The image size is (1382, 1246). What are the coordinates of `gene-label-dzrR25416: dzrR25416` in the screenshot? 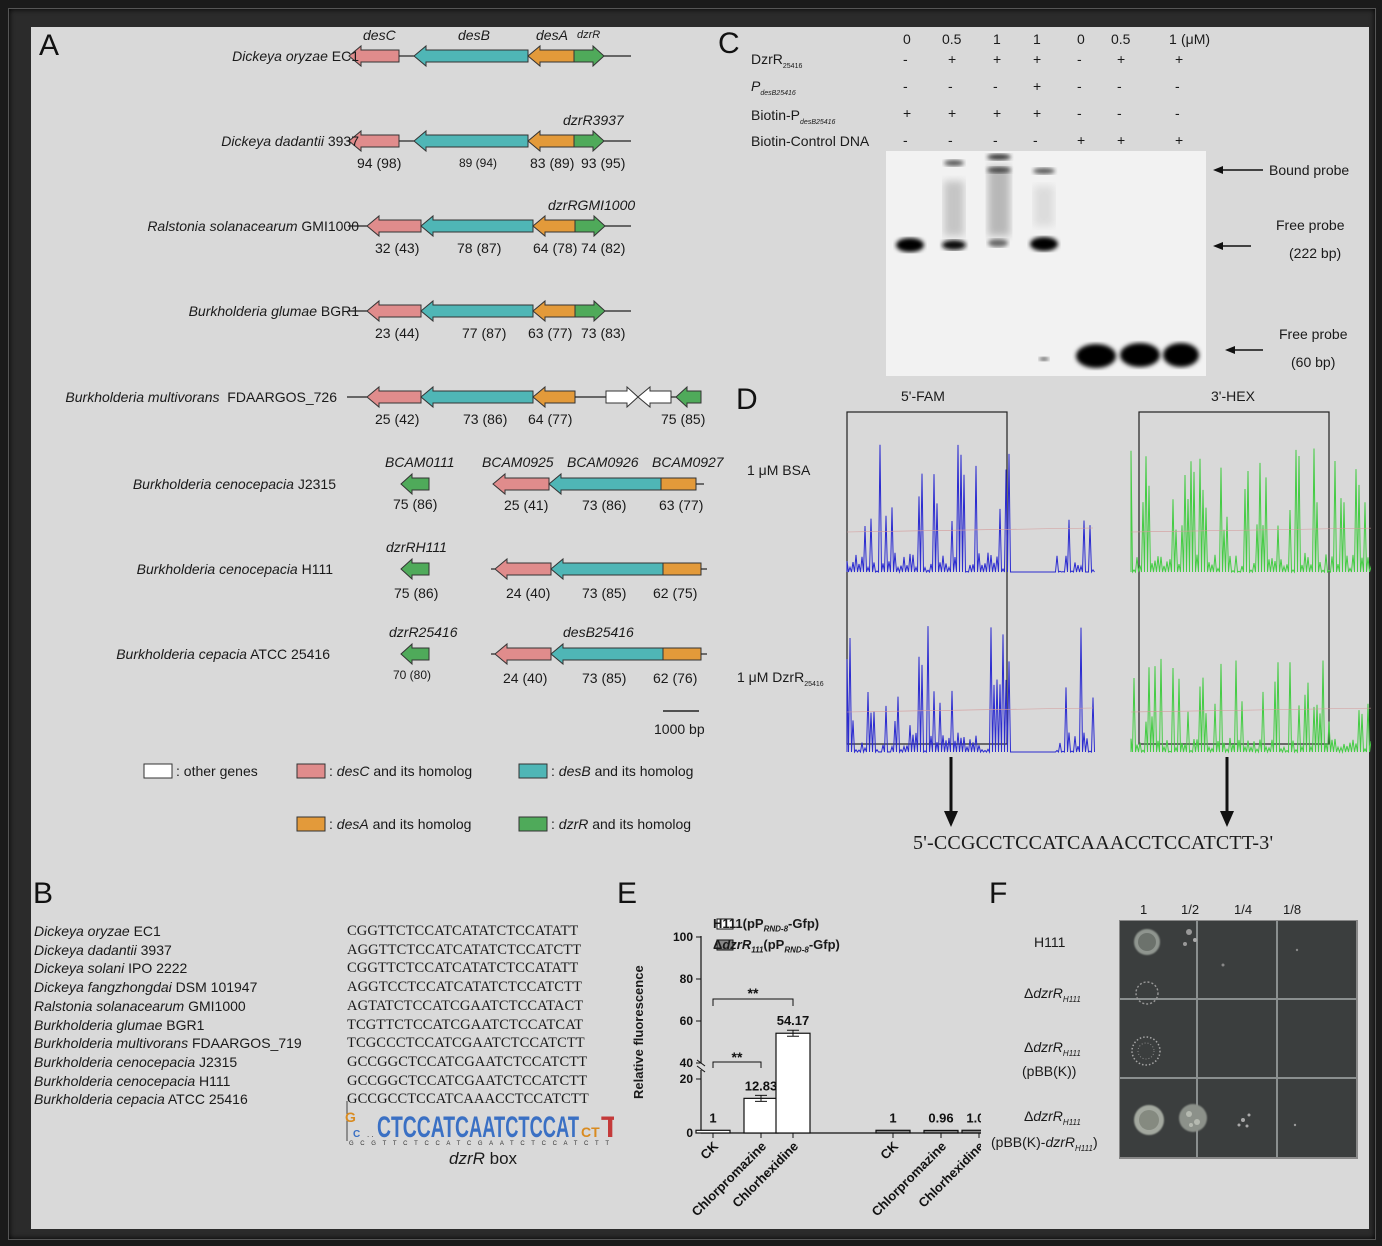 It's located at (423, 632).